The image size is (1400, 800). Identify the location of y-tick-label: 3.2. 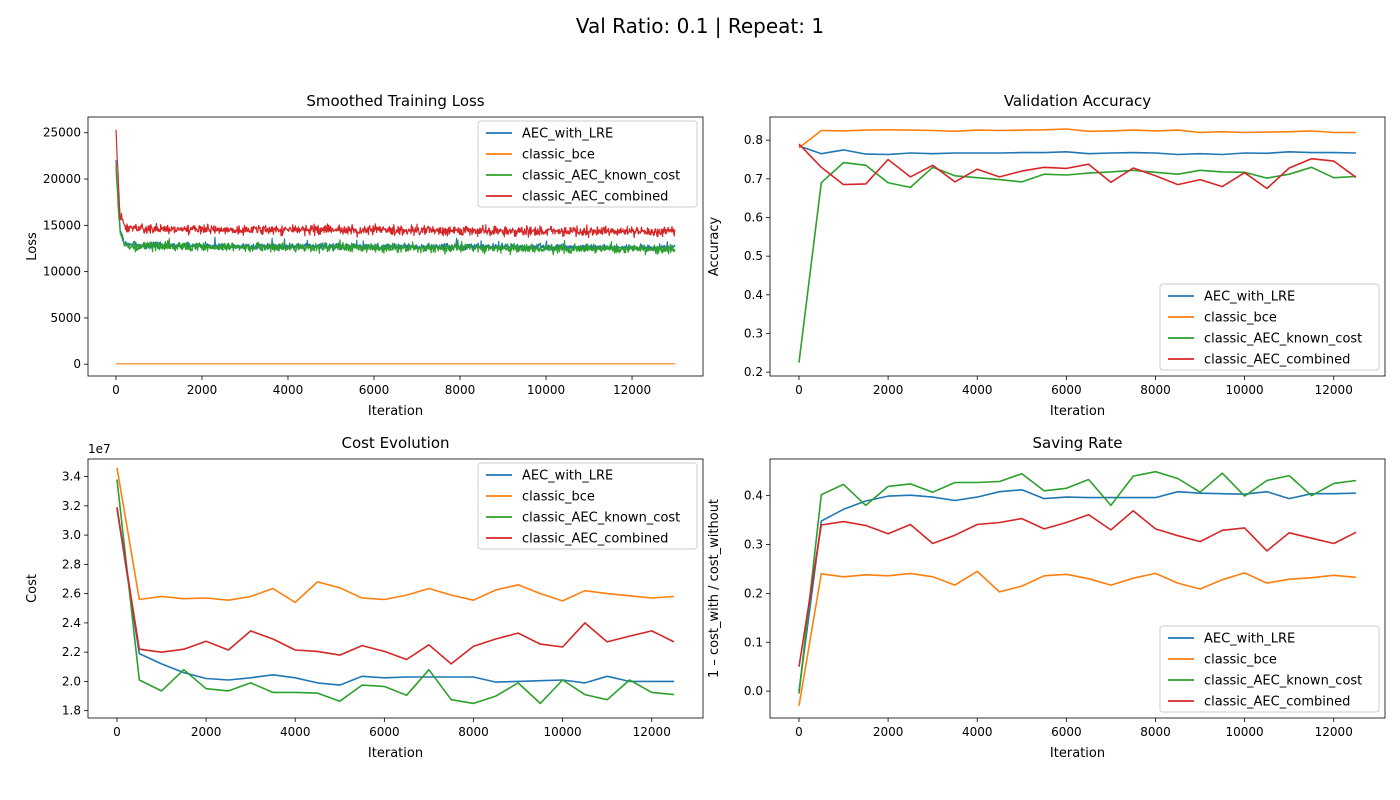
(71, 506).